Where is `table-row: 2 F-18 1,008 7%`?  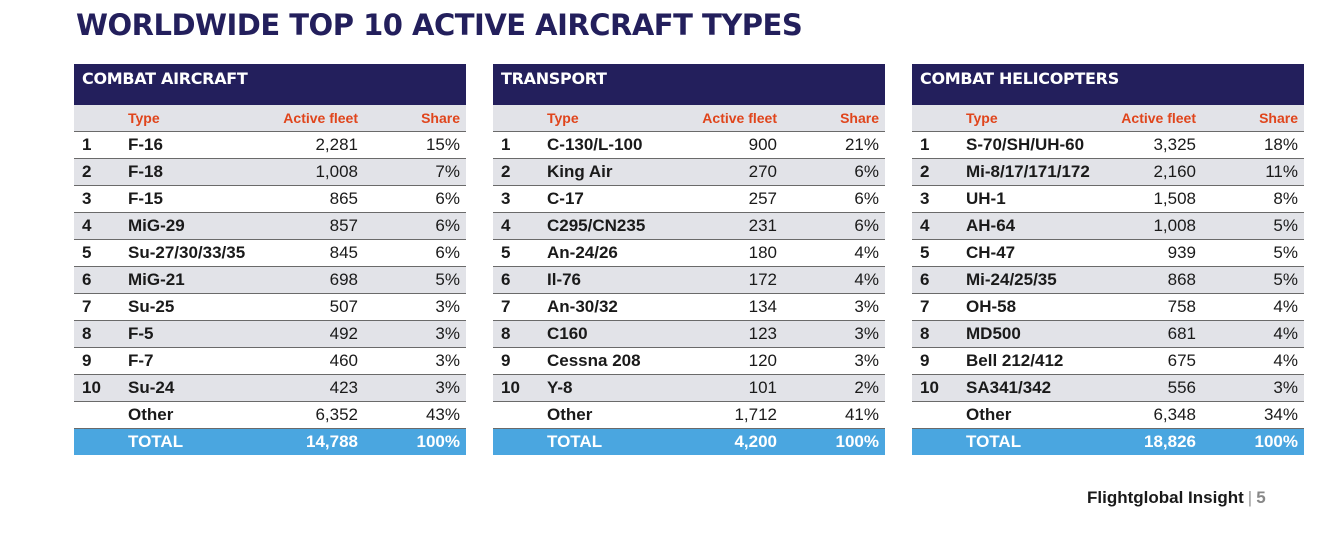 table-row: 2 F-18 1,008 7% is located at coordinates (270, 172).